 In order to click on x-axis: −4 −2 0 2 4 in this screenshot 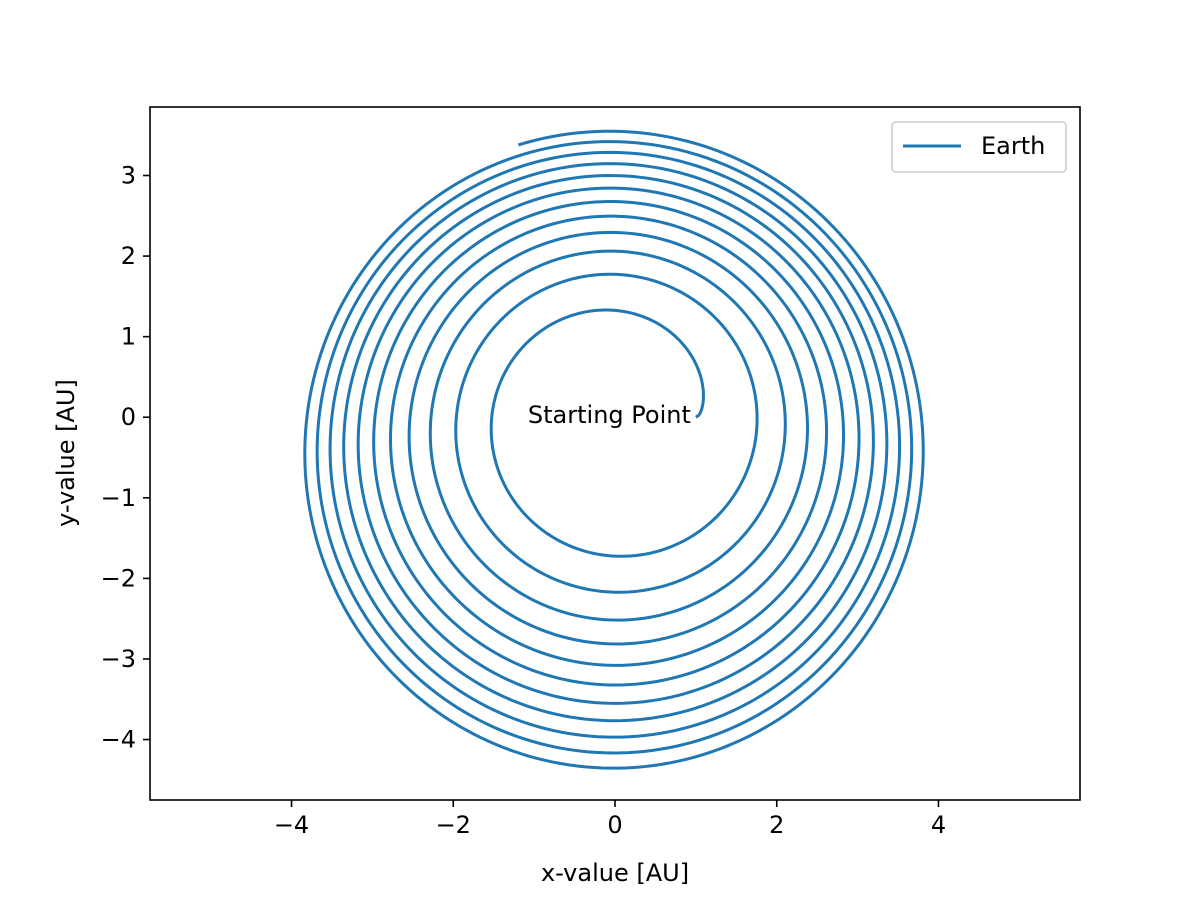, I will do `click(610, 819)`.